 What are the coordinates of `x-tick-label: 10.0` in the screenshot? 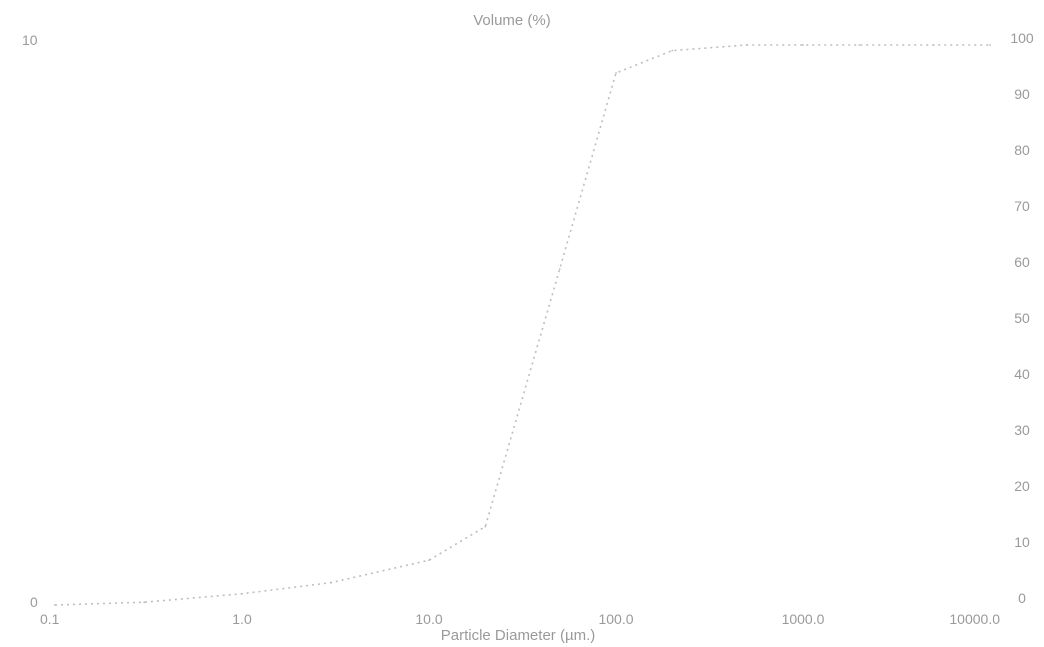 It's located at (428, 619).